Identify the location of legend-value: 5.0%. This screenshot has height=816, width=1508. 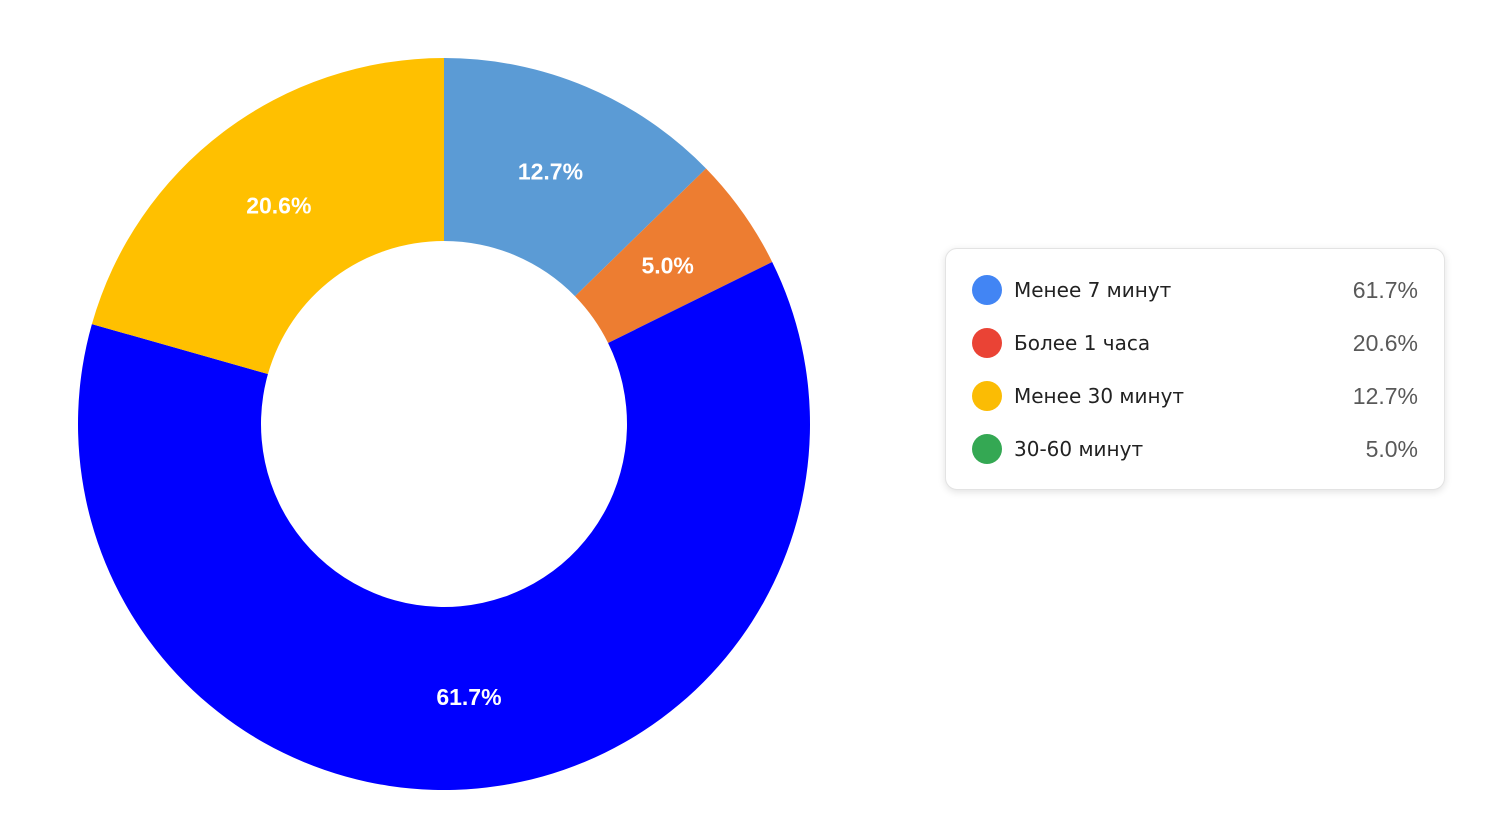
(1391, 448).